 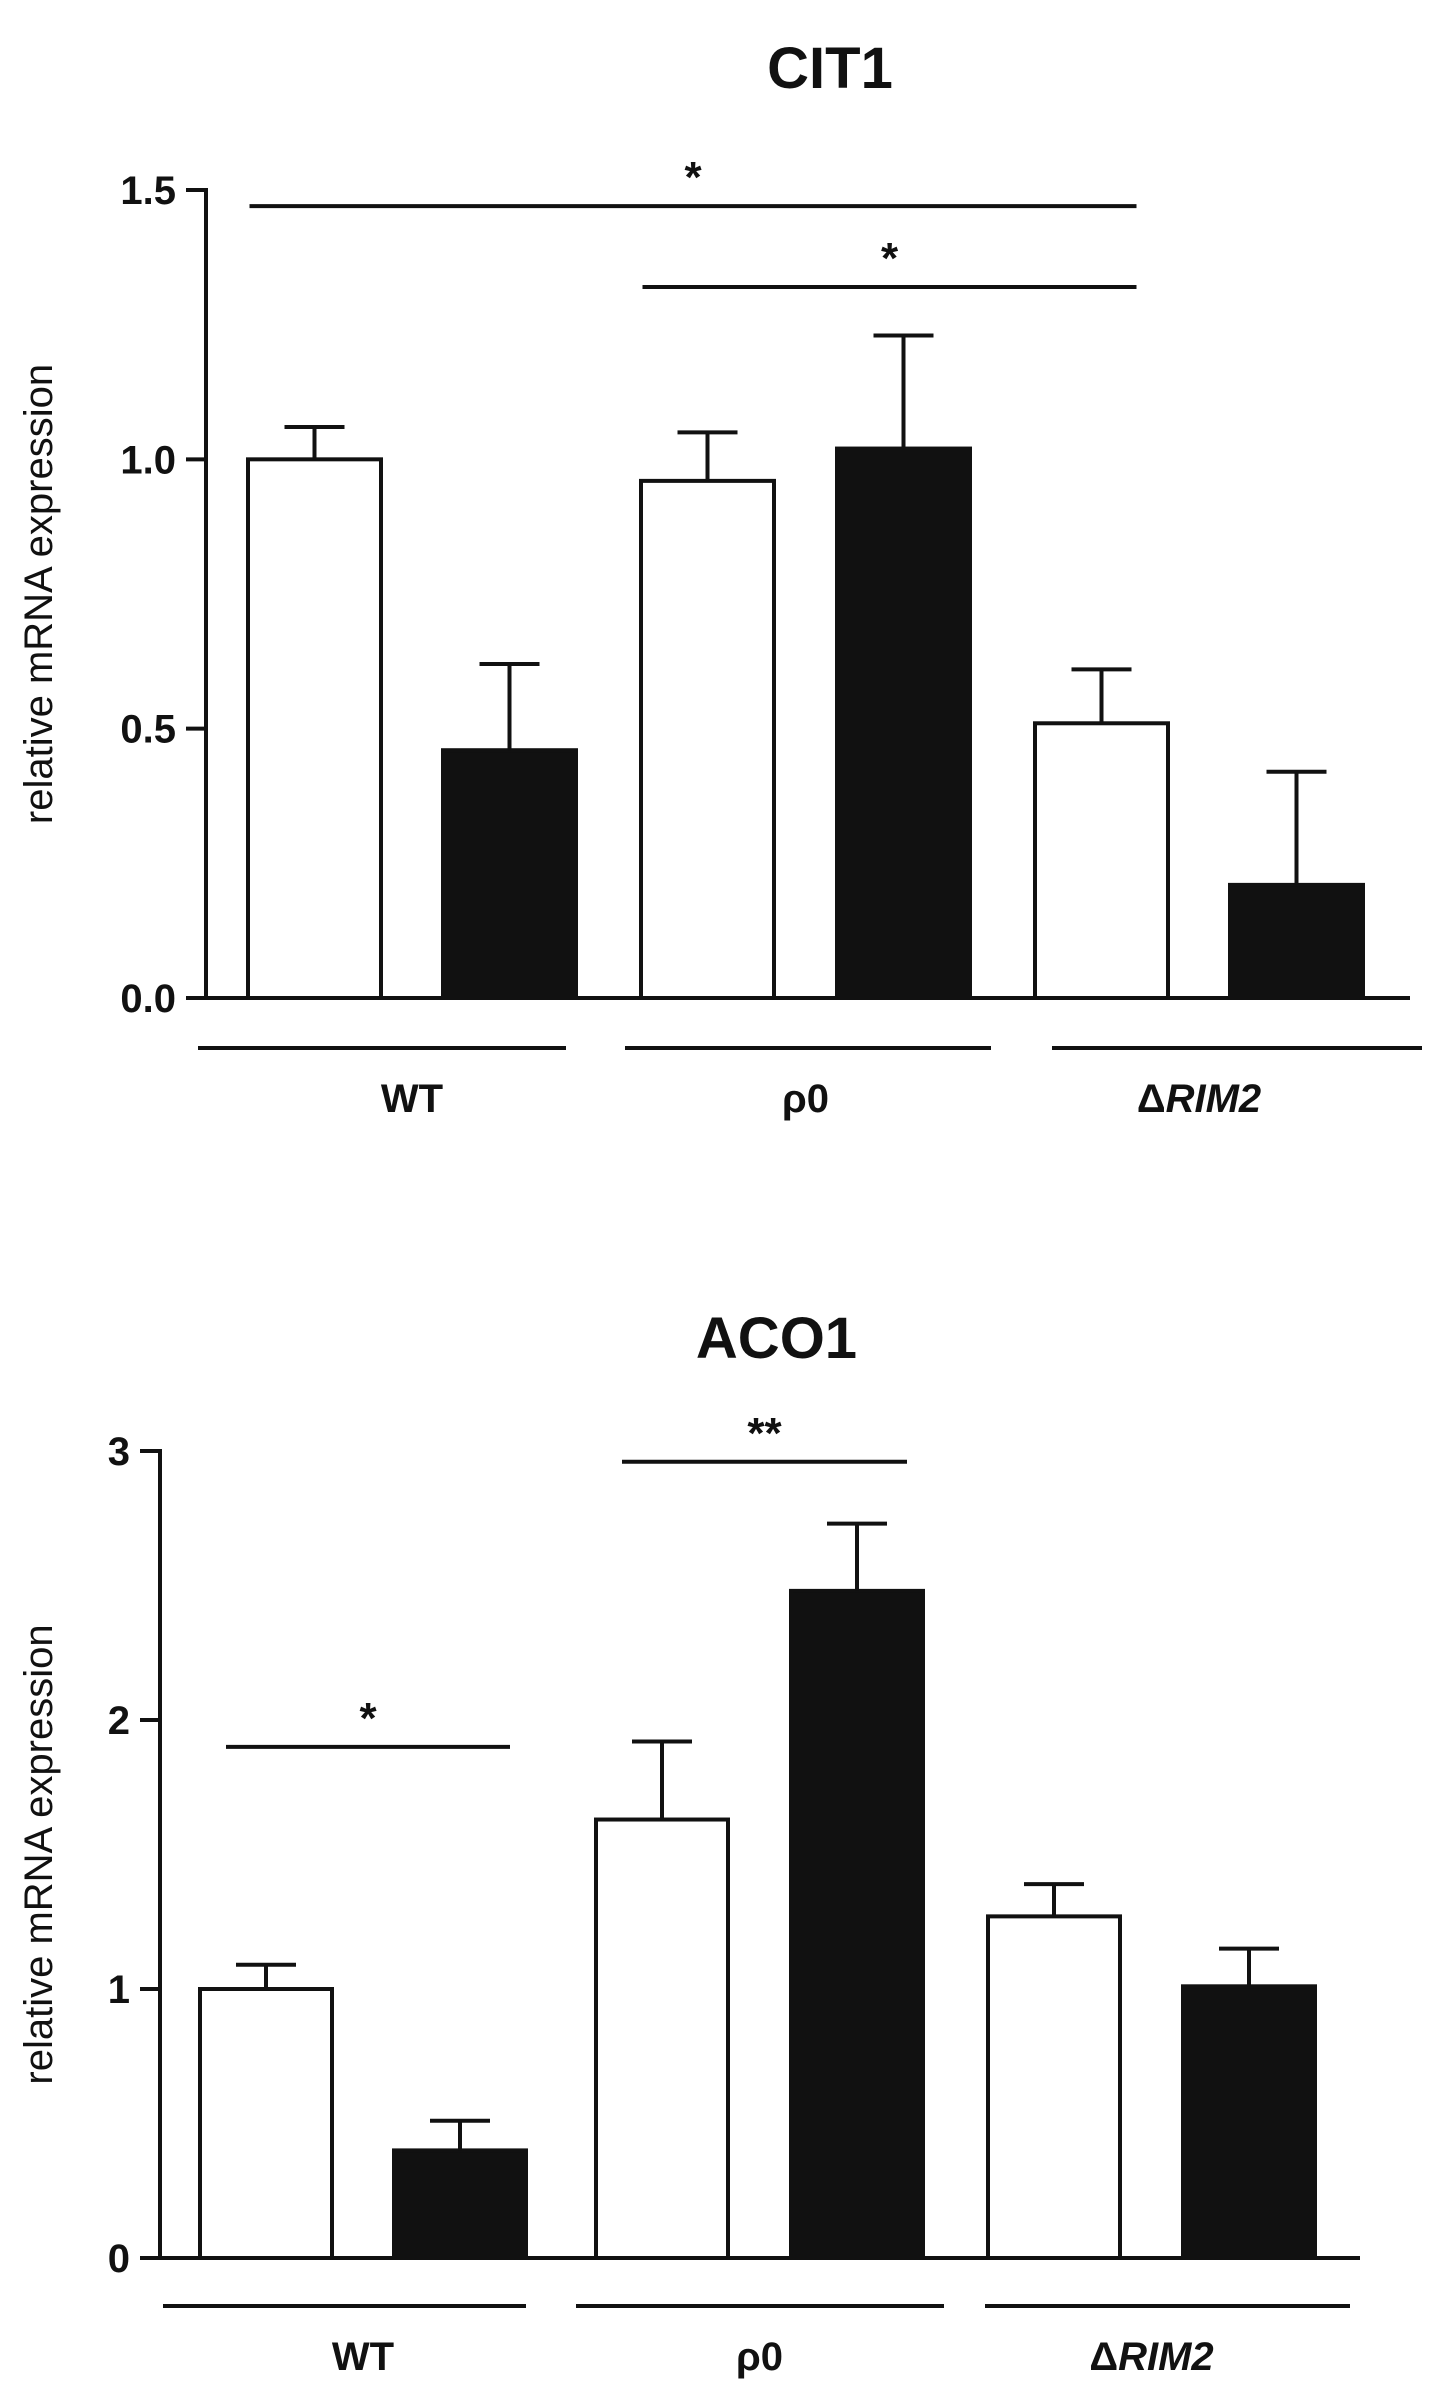 I want to click on y-tick-label: 2, so click(x=119, y=1721).